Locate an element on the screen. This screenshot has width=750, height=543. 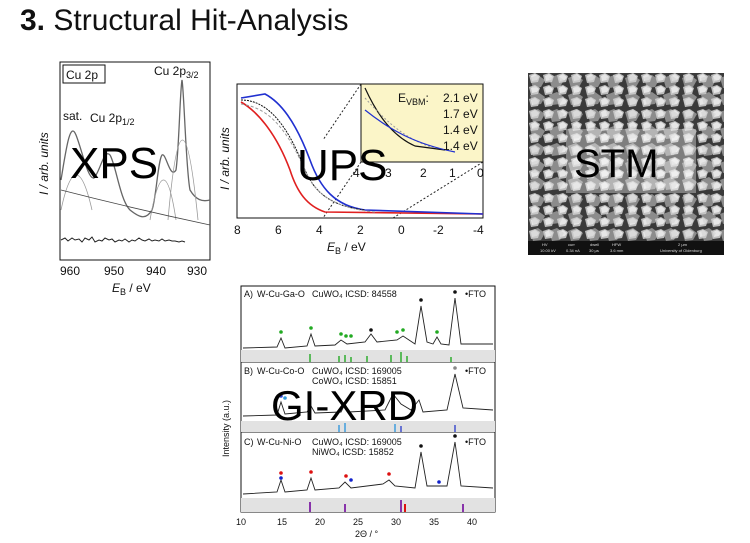
xrd-xtick: 15 is located at coordinates (282, 522).